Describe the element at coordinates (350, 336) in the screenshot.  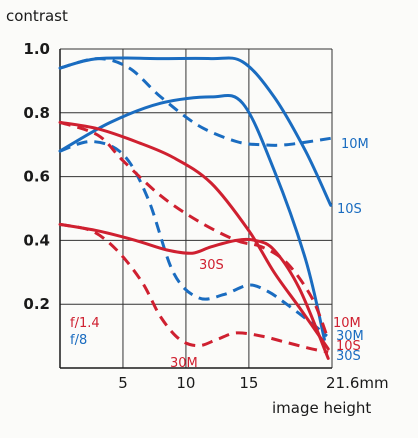
I see `label-blue-30m: 30M` at that location.